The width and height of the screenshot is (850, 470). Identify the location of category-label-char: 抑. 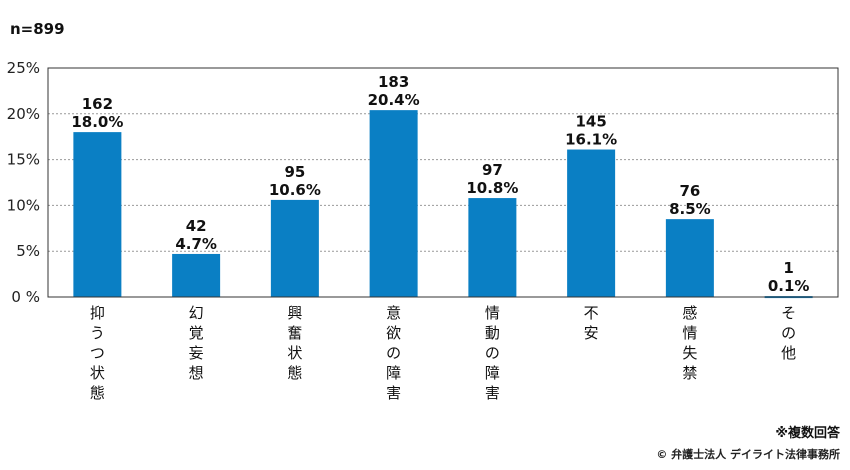
(97, 313).